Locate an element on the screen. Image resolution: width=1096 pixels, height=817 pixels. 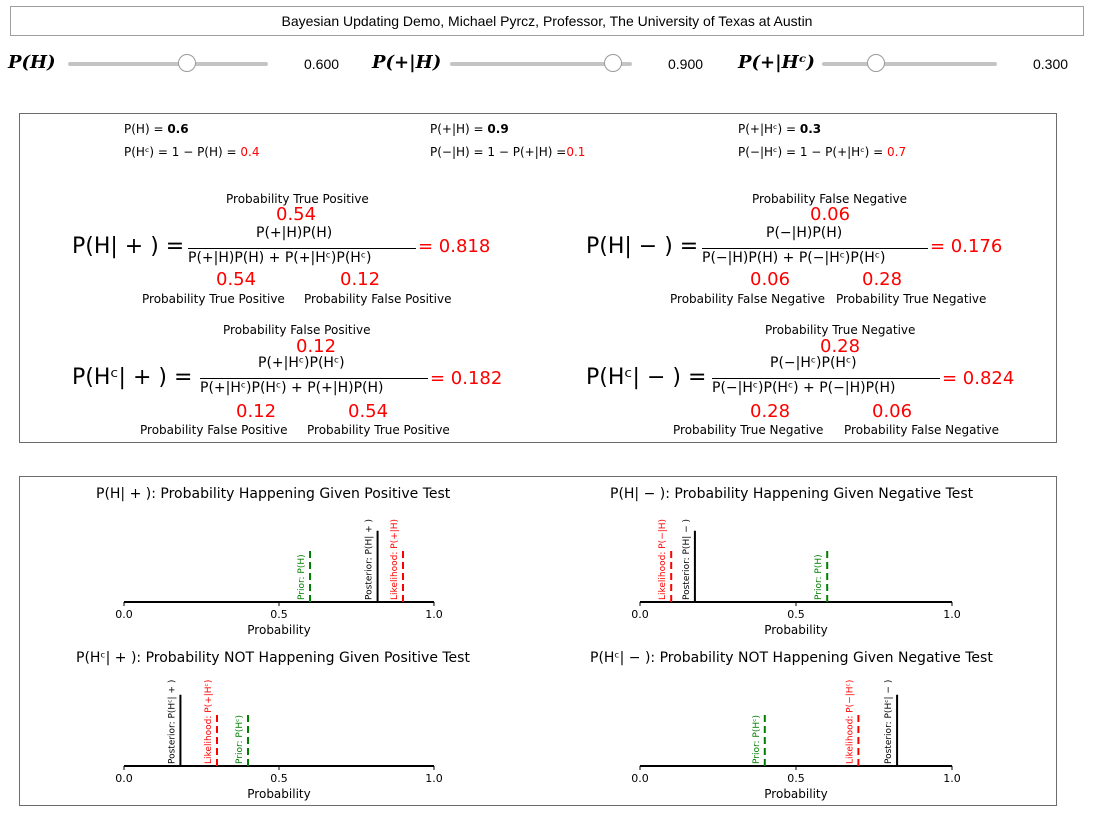
summary-pposhc: P(+|Hᶜ) = 0.3 is located at coordinates (780, 129).